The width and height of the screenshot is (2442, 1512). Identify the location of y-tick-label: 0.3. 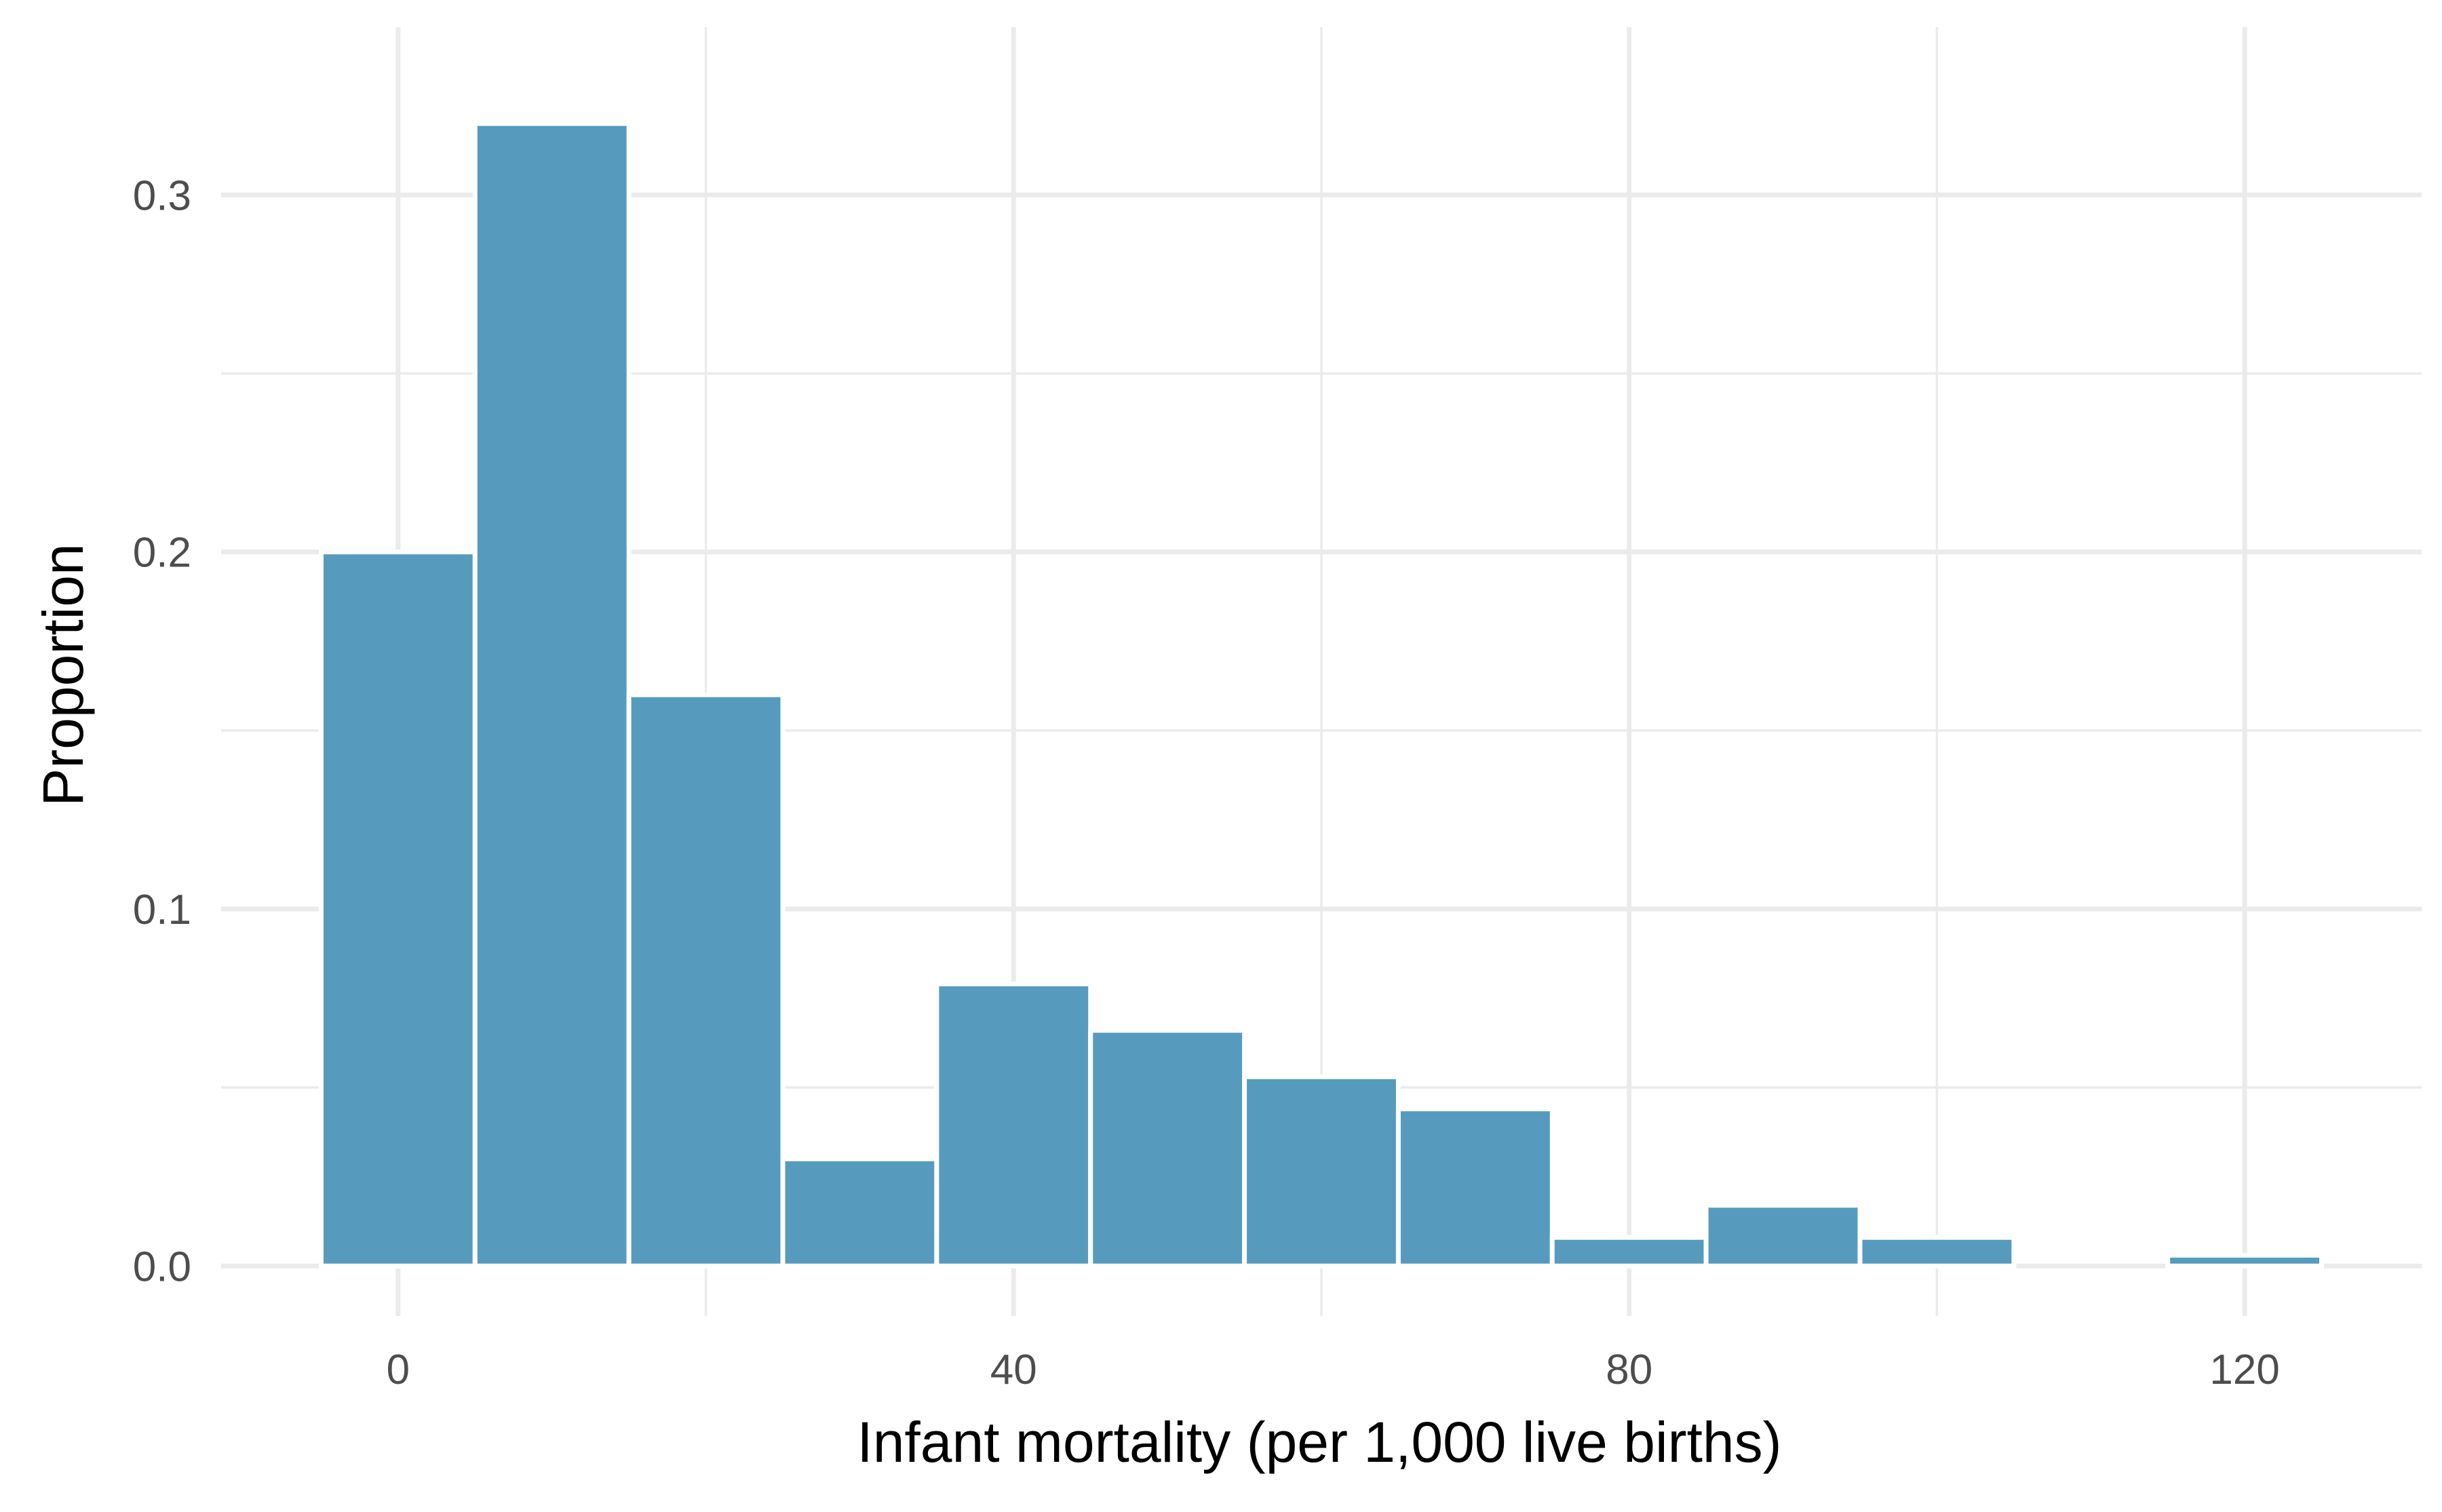
(162, 195).